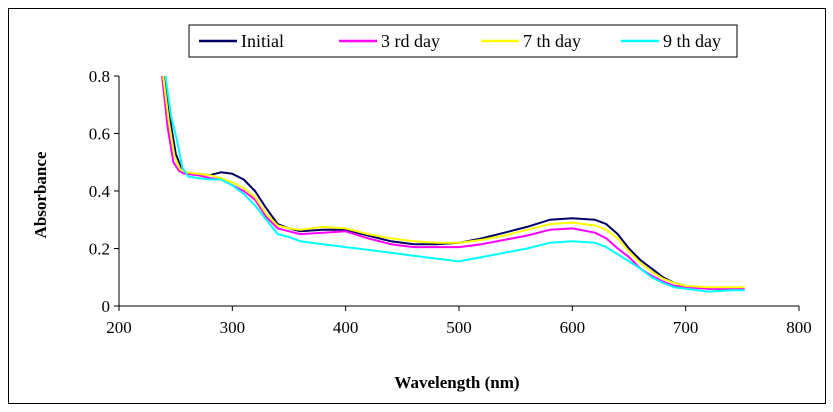 The width and height of the screenshot is (833, 412). Describe the element at coordinates (410, 41) in the screenshot. I see `legend-label-3-rd-day: 3 rd day` at that location.